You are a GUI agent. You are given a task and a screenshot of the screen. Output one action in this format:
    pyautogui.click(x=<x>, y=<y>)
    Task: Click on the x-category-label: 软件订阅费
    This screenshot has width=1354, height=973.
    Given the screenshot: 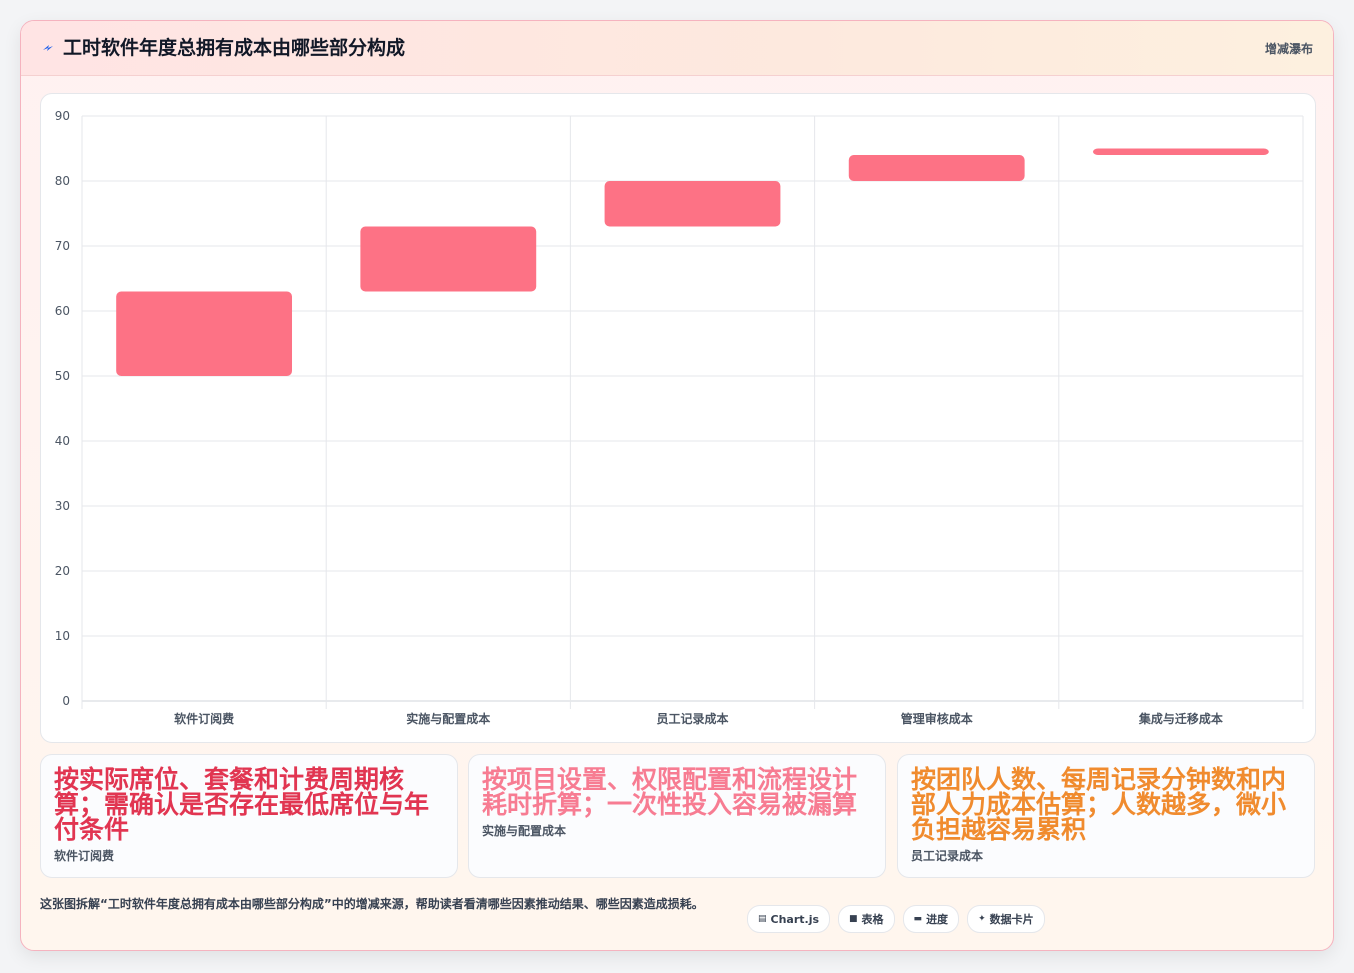 What is the action you would take?
    pyautogui.click(x=204, y=718)
    